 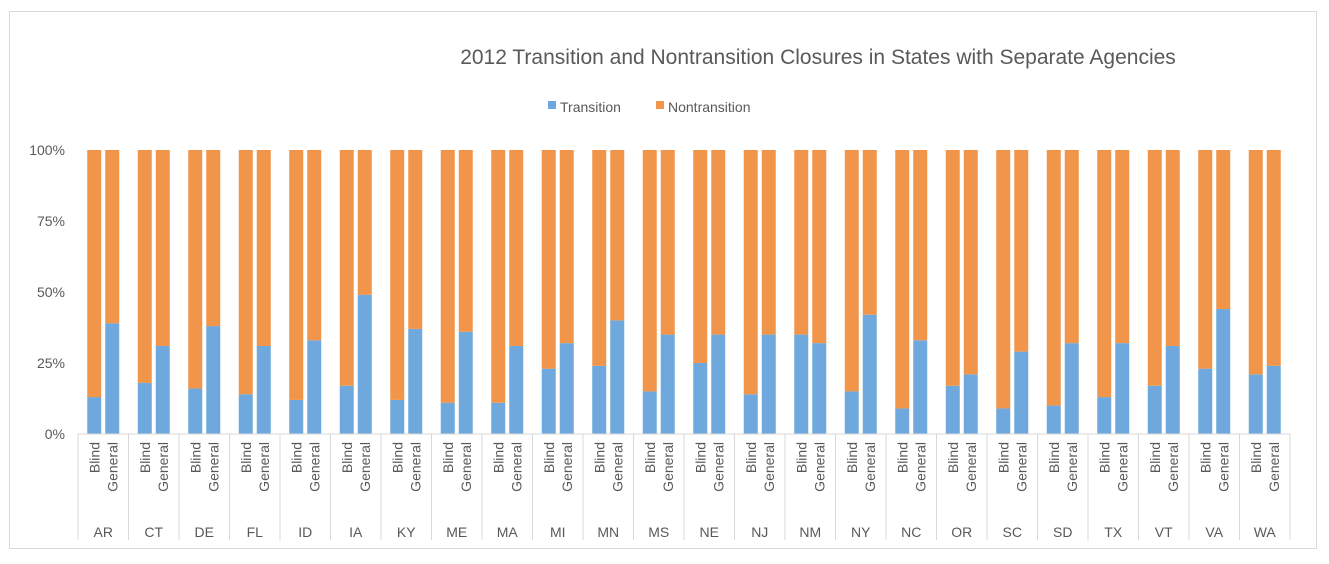 What do you see at coordinates (245, 414) in the screenshot?
I see `bar-transition-blind-fl` at bounding box center [245, 414].